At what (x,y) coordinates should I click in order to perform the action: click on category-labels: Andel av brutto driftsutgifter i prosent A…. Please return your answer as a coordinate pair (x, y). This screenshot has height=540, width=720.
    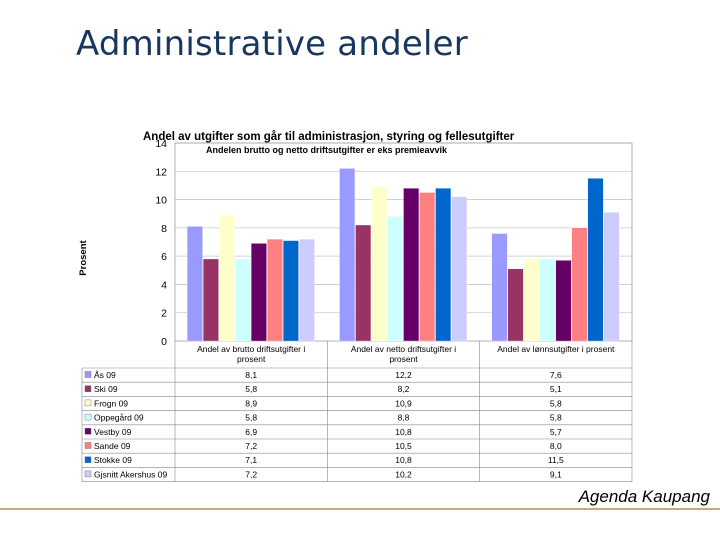
    Looking at the image, I should click on (406, 354).